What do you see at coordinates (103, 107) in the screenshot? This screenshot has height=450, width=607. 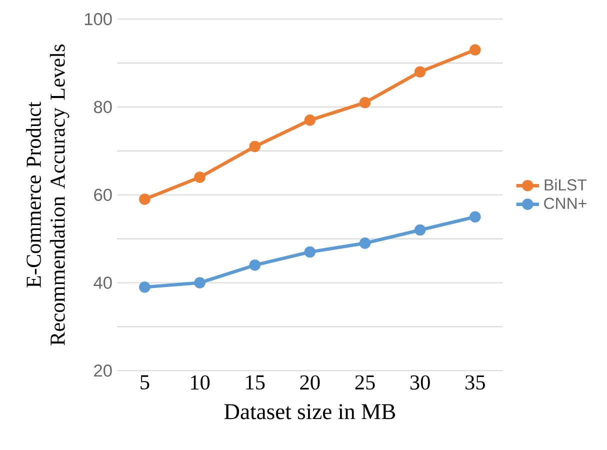 I see `y-tick-label: 80` at bounding box center [103, 107].